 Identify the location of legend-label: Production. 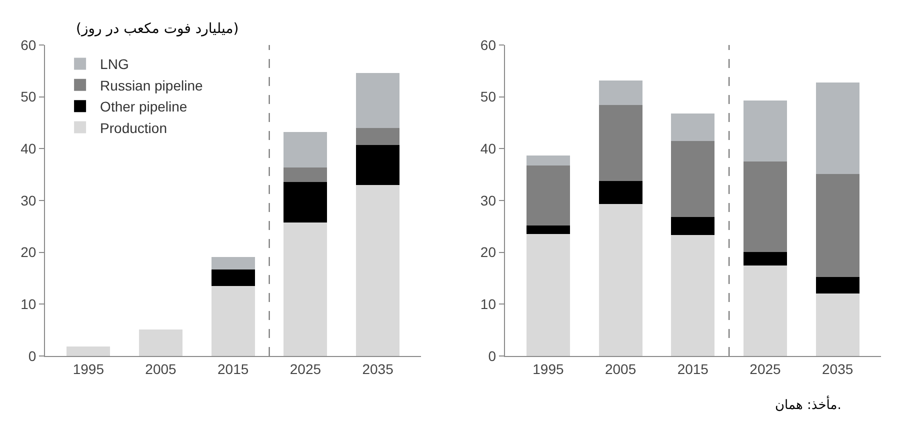
(133, 128).